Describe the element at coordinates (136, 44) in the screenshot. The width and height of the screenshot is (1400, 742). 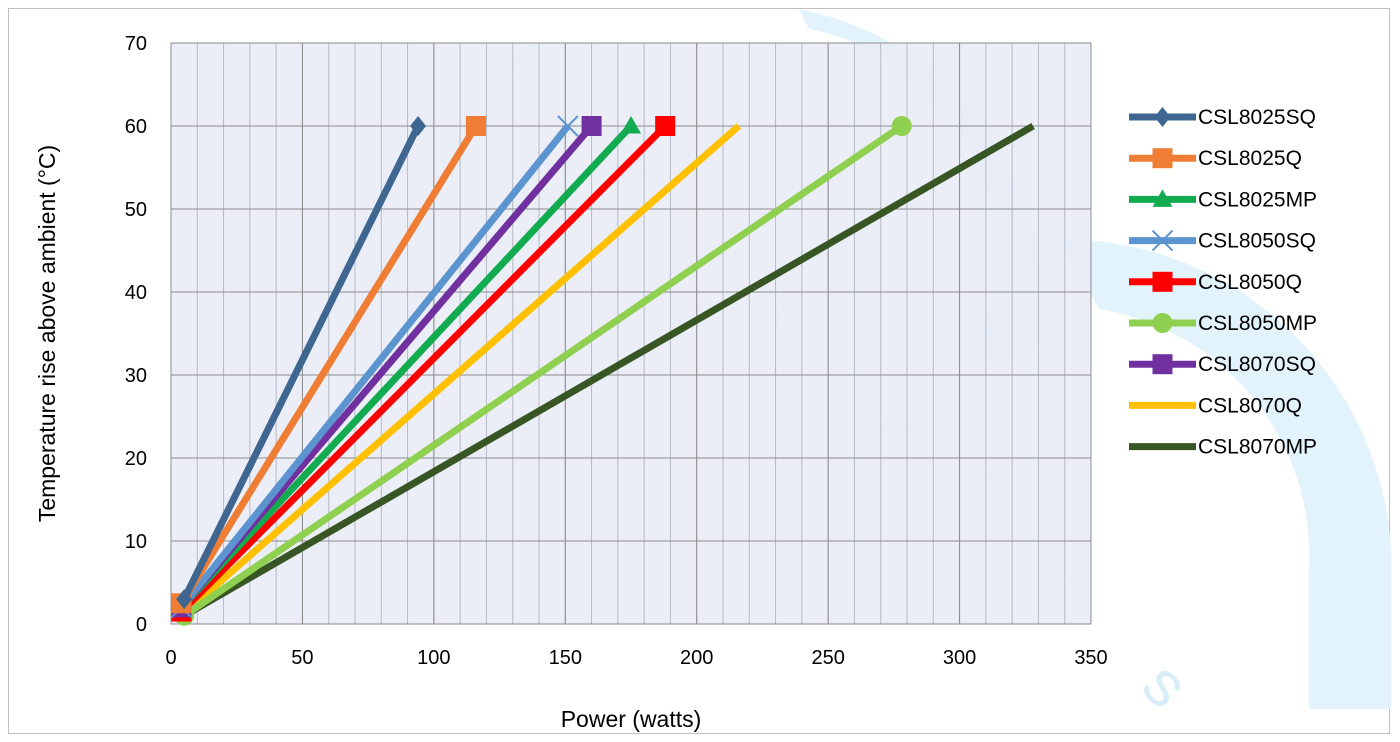
I see `y-tick-label: 70` at that location.